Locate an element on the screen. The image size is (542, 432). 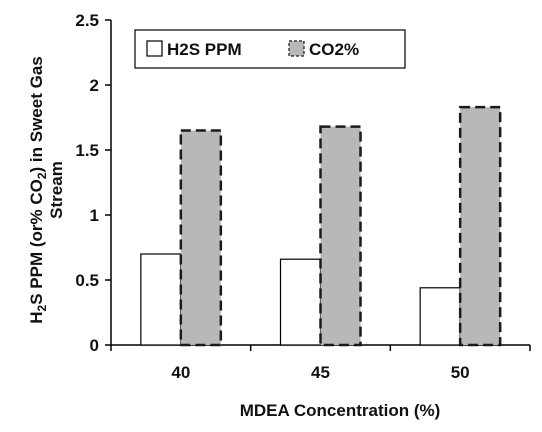
legend: H2S PPM CO2% is located at coordinates (270, 49).